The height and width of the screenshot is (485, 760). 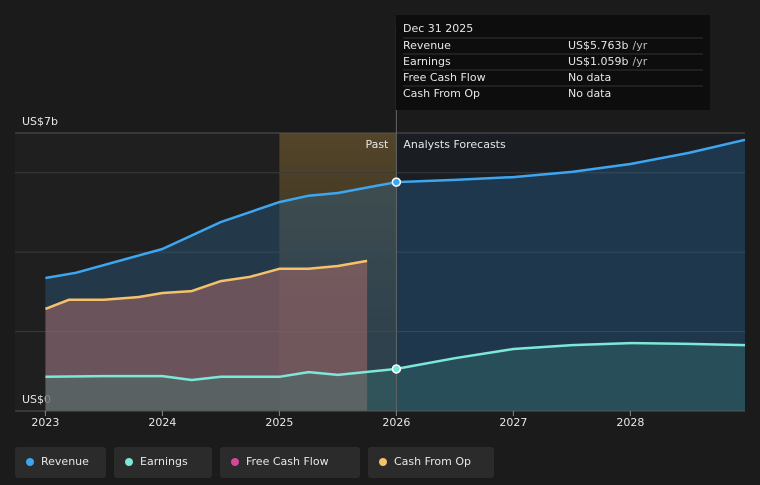 What do you see at coordinates (162, 422) in the screenshot?
I see `x-tick-label: 2024` at bounding box center [162, 422].